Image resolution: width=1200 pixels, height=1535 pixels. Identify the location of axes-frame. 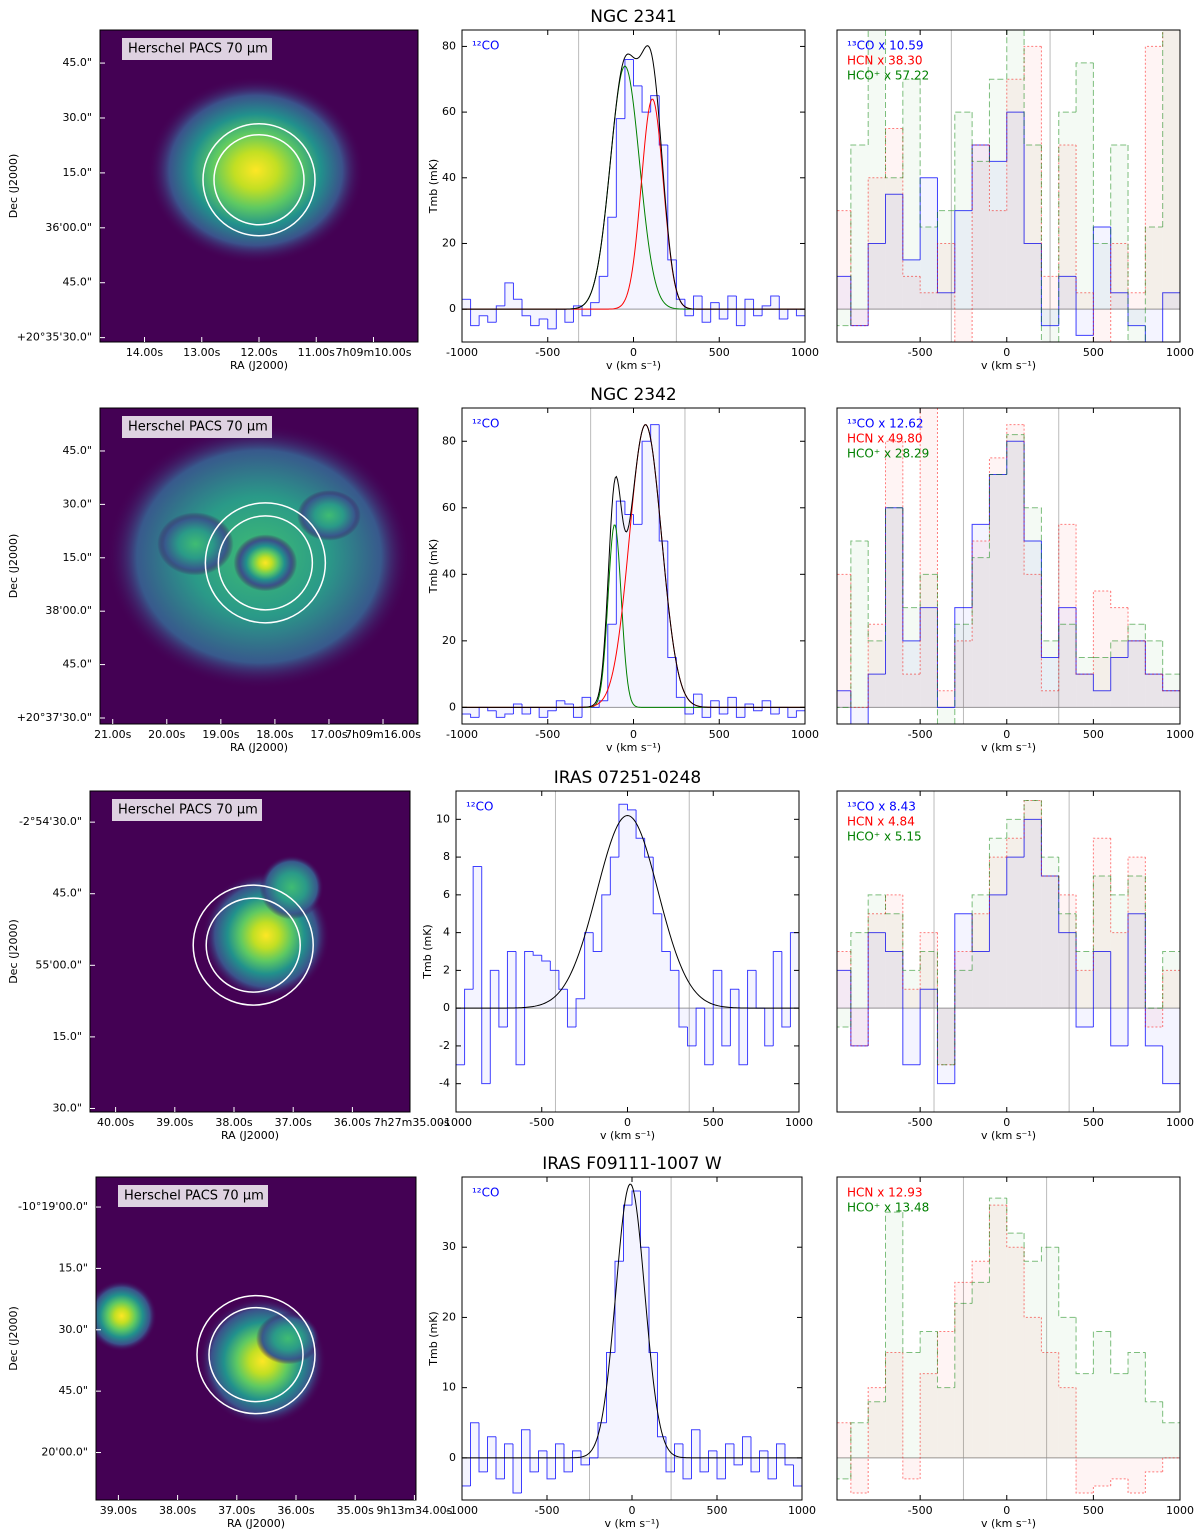
(1008, 1338).